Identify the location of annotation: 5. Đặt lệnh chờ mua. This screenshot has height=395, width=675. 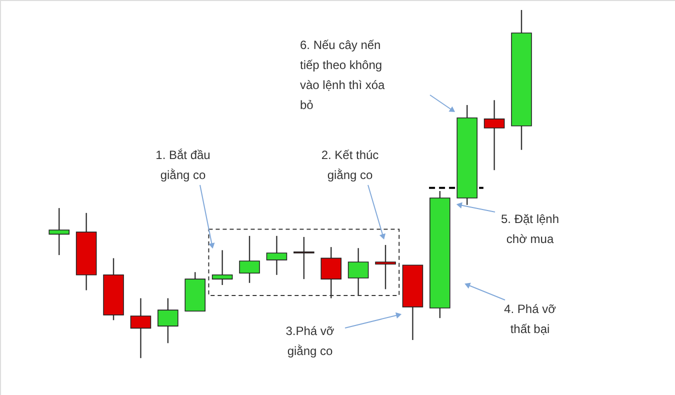
(530, 229).